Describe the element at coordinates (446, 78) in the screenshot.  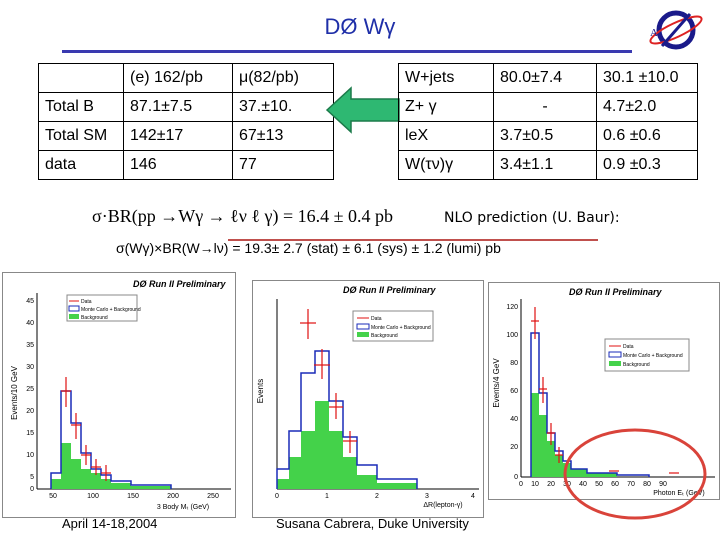
I see `row-label: W+jets` at that location.